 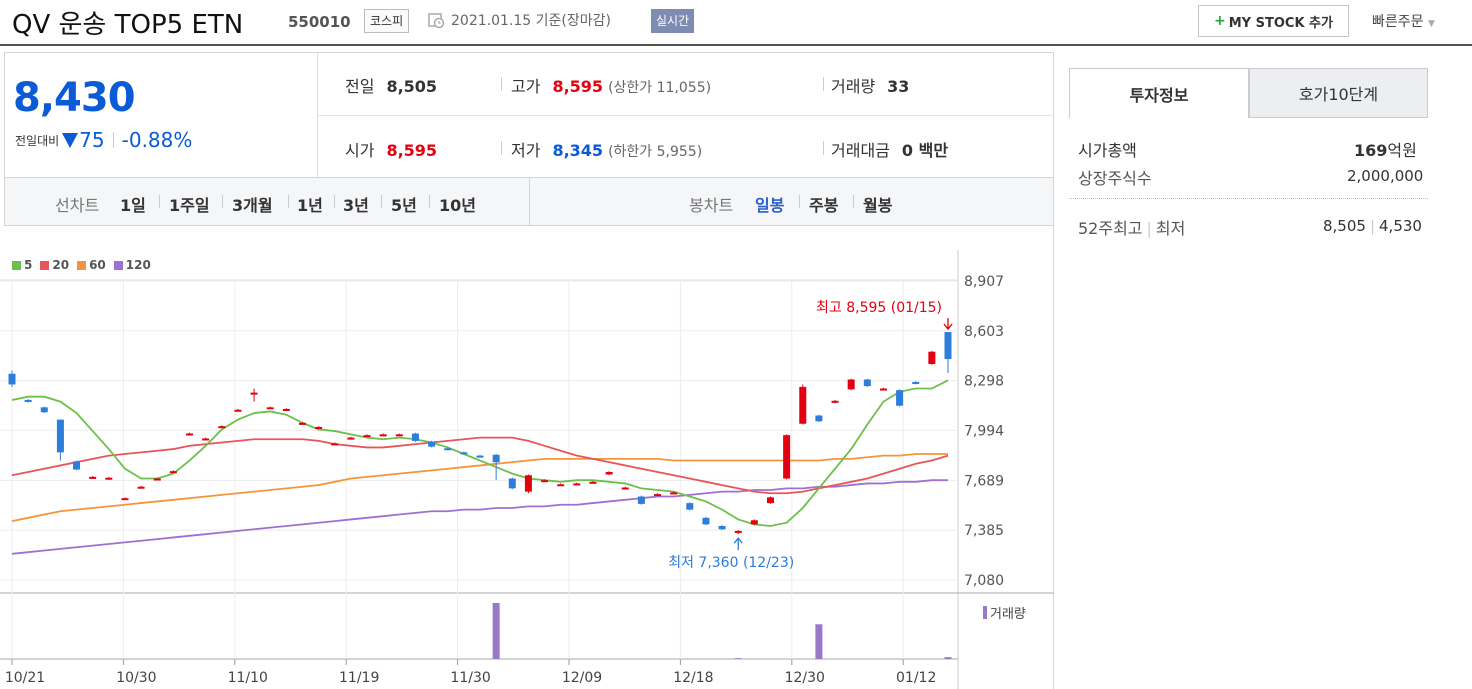 What do you see at coordinates (853, 86) in the screenshot?
I see `stat-label: 거래량` at bounding box center [853, 86].